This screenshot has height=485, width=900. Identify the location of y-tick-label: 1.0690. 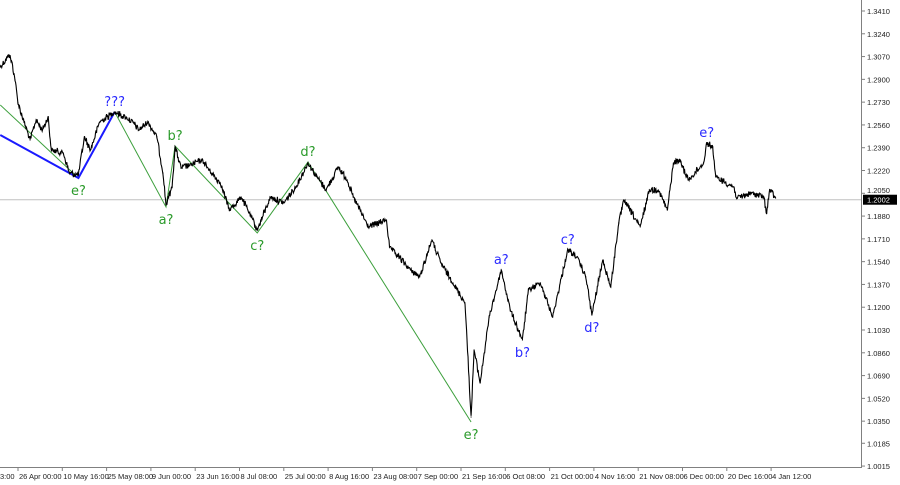
(878, 376).